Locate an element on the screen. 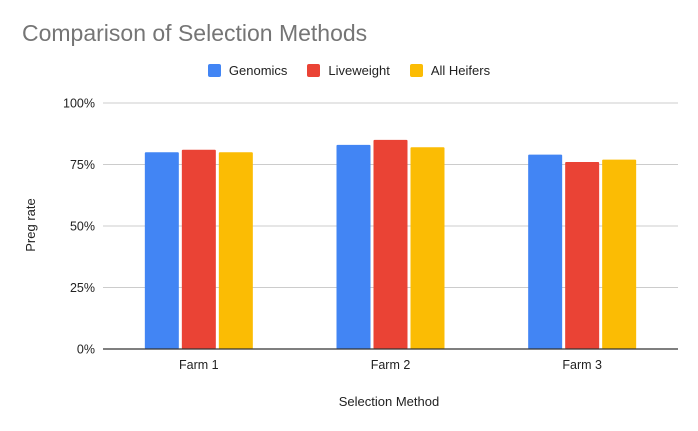 The image size is (698, 431). legend-swatch-liveweight is located at coordinates (314, 70).